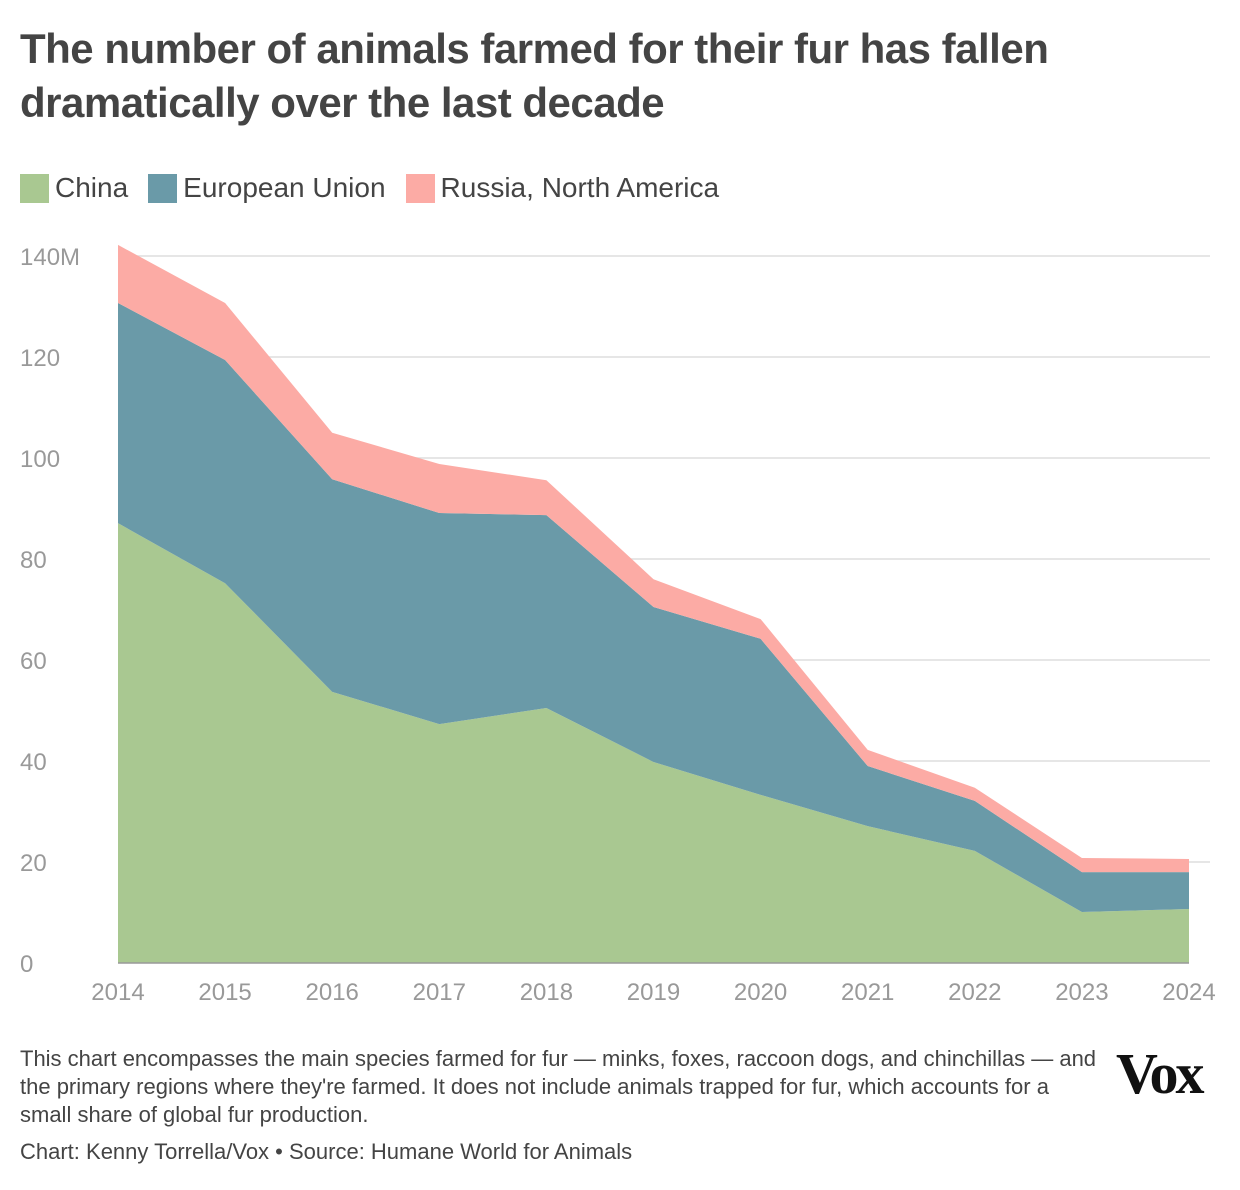  Describe the element at coordinates (117, 992) in the screenshot. I see `x-tick-label: 2014` at that location.